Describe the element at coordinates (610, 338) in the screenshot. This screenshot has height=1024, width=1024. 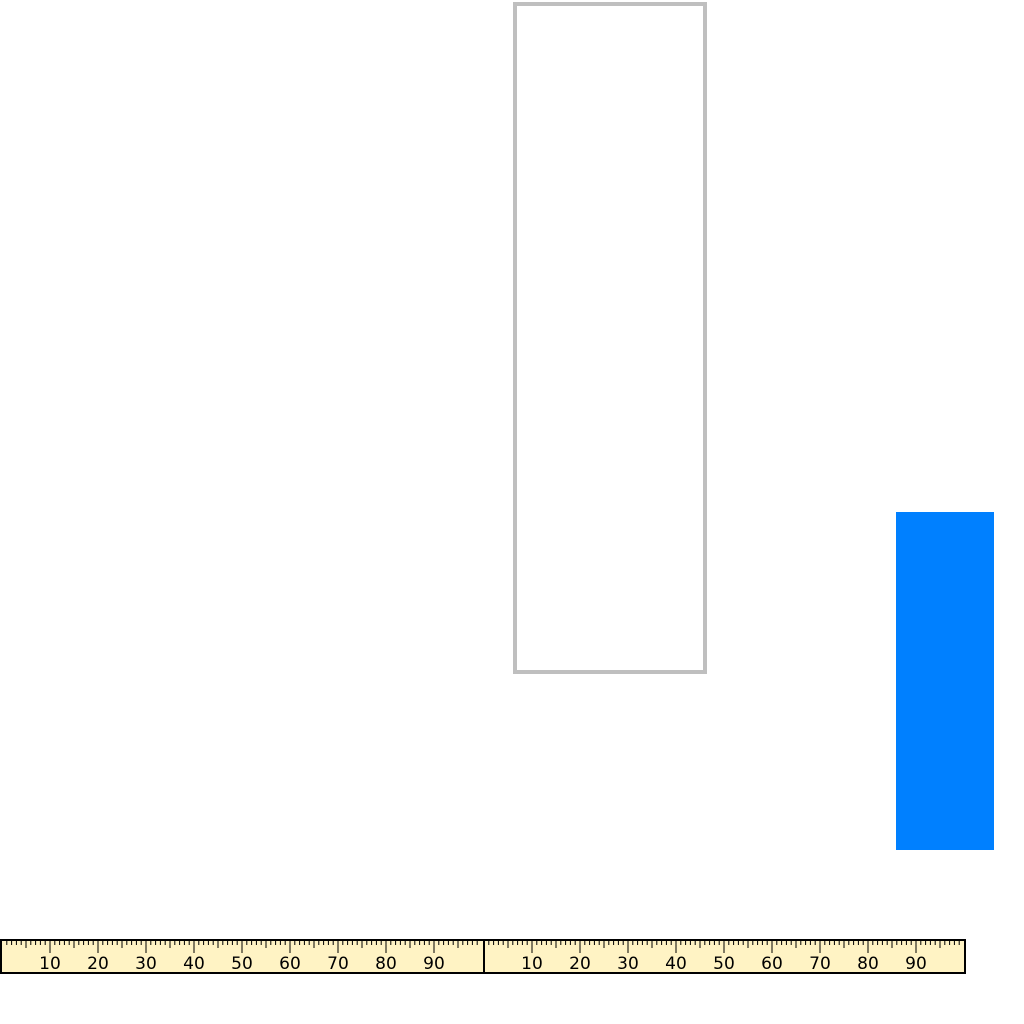
I see `outline-drop-target` at that location.